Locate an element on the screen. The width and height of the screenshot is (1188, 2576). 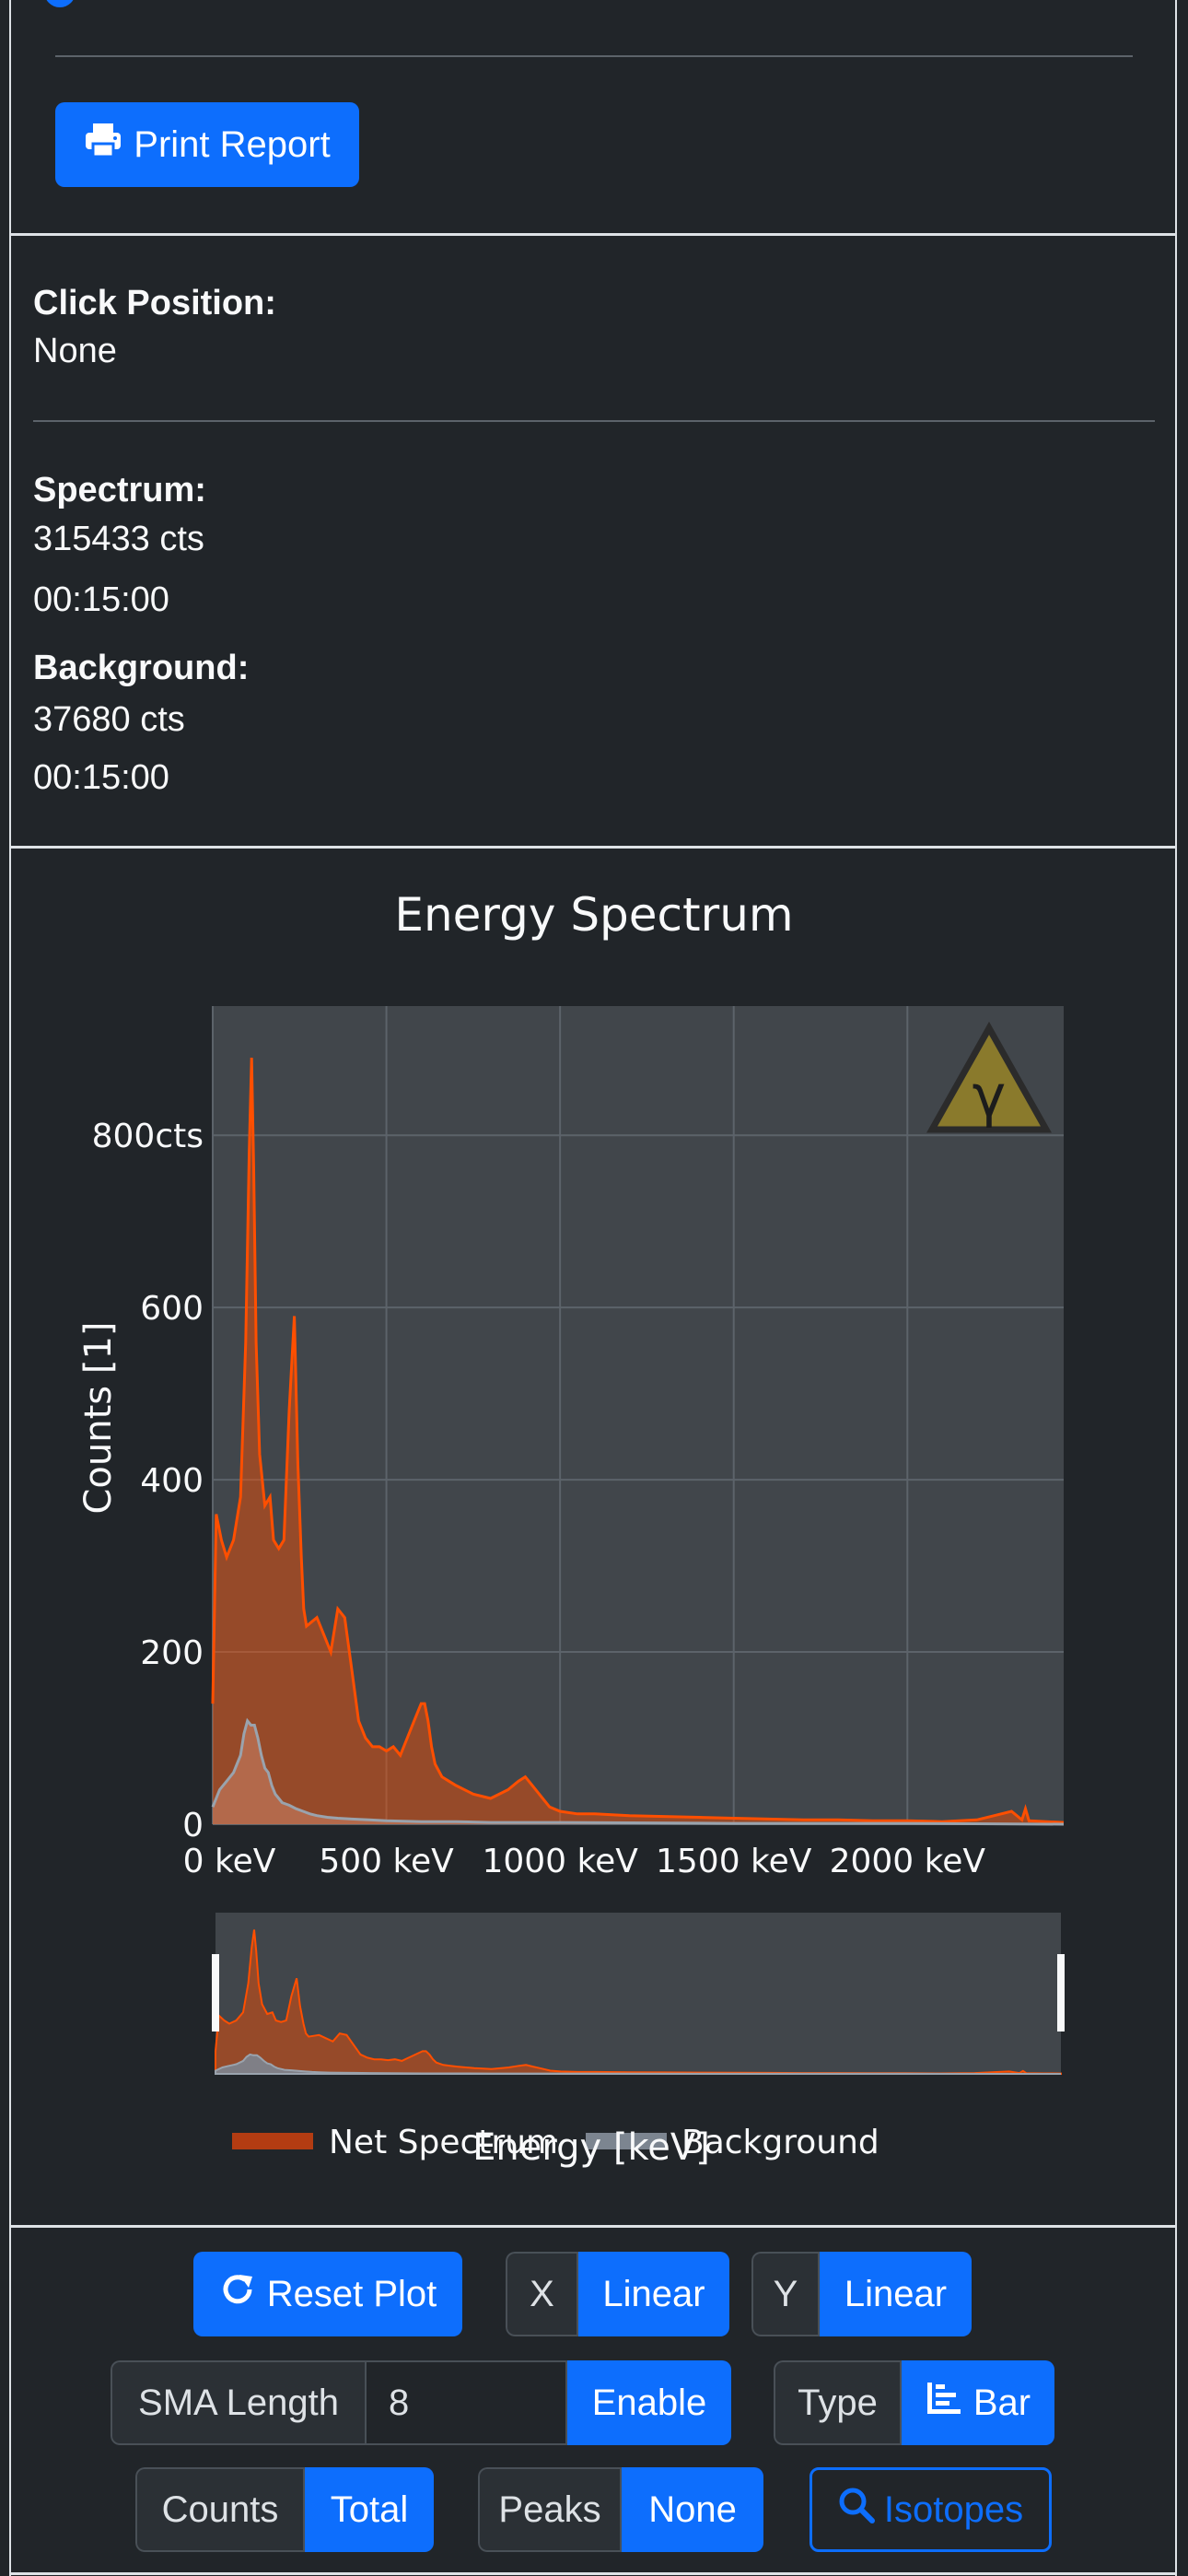
background-time: 00:15:00 is located at coordinates (101, 777).